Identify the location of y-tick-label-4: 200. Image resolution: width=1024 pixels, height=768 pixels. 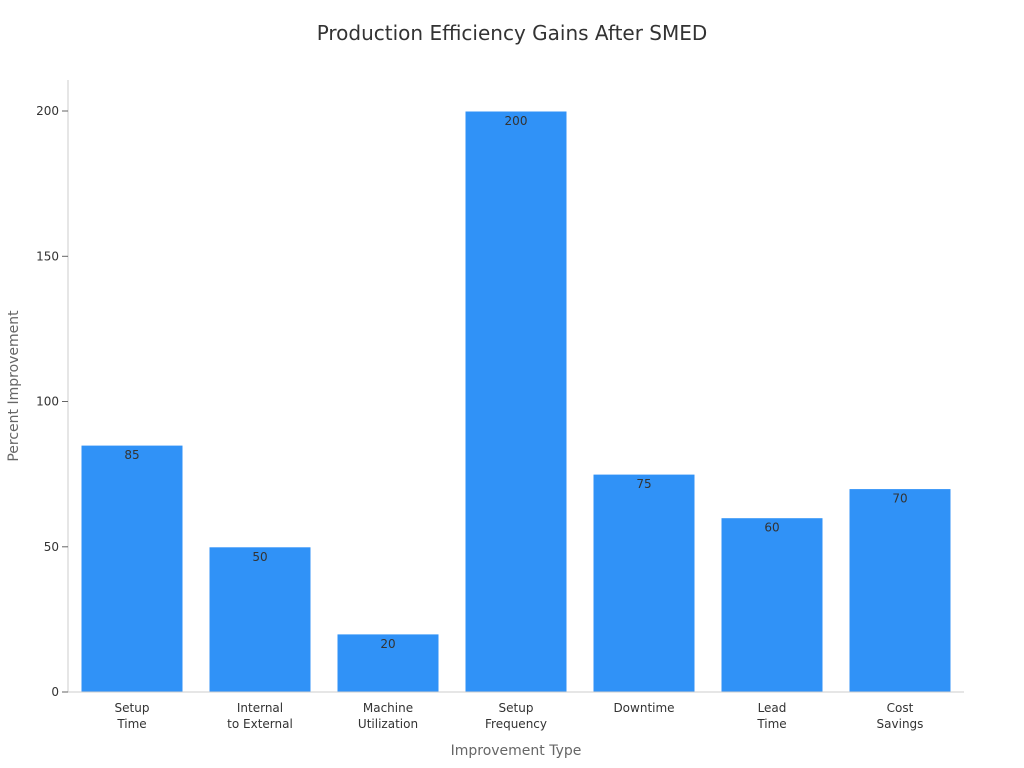
(47, 111).